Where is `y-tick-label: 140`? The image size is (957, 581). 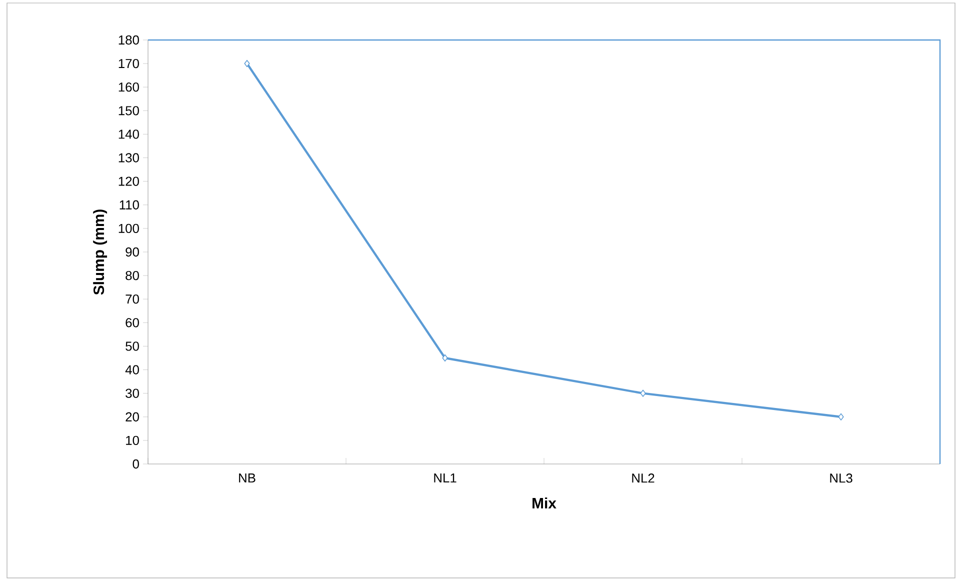
y-tick-label: 140 is located at coordinates (128, 134).